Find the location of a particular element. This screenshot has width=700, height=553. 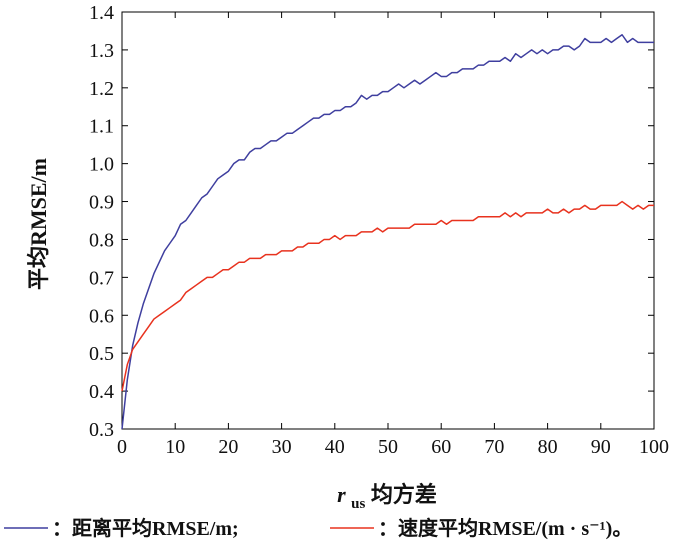

y-tick-label: 1.4 is located at coordinates (101, 13).